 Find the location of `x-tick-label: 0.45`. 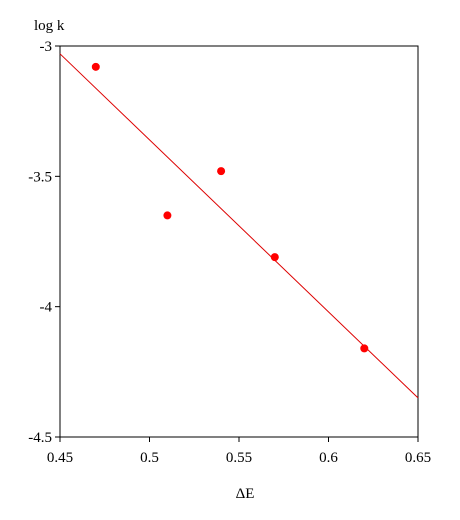

x-tick-label: 0.45 is located at coordinates (60, 458).